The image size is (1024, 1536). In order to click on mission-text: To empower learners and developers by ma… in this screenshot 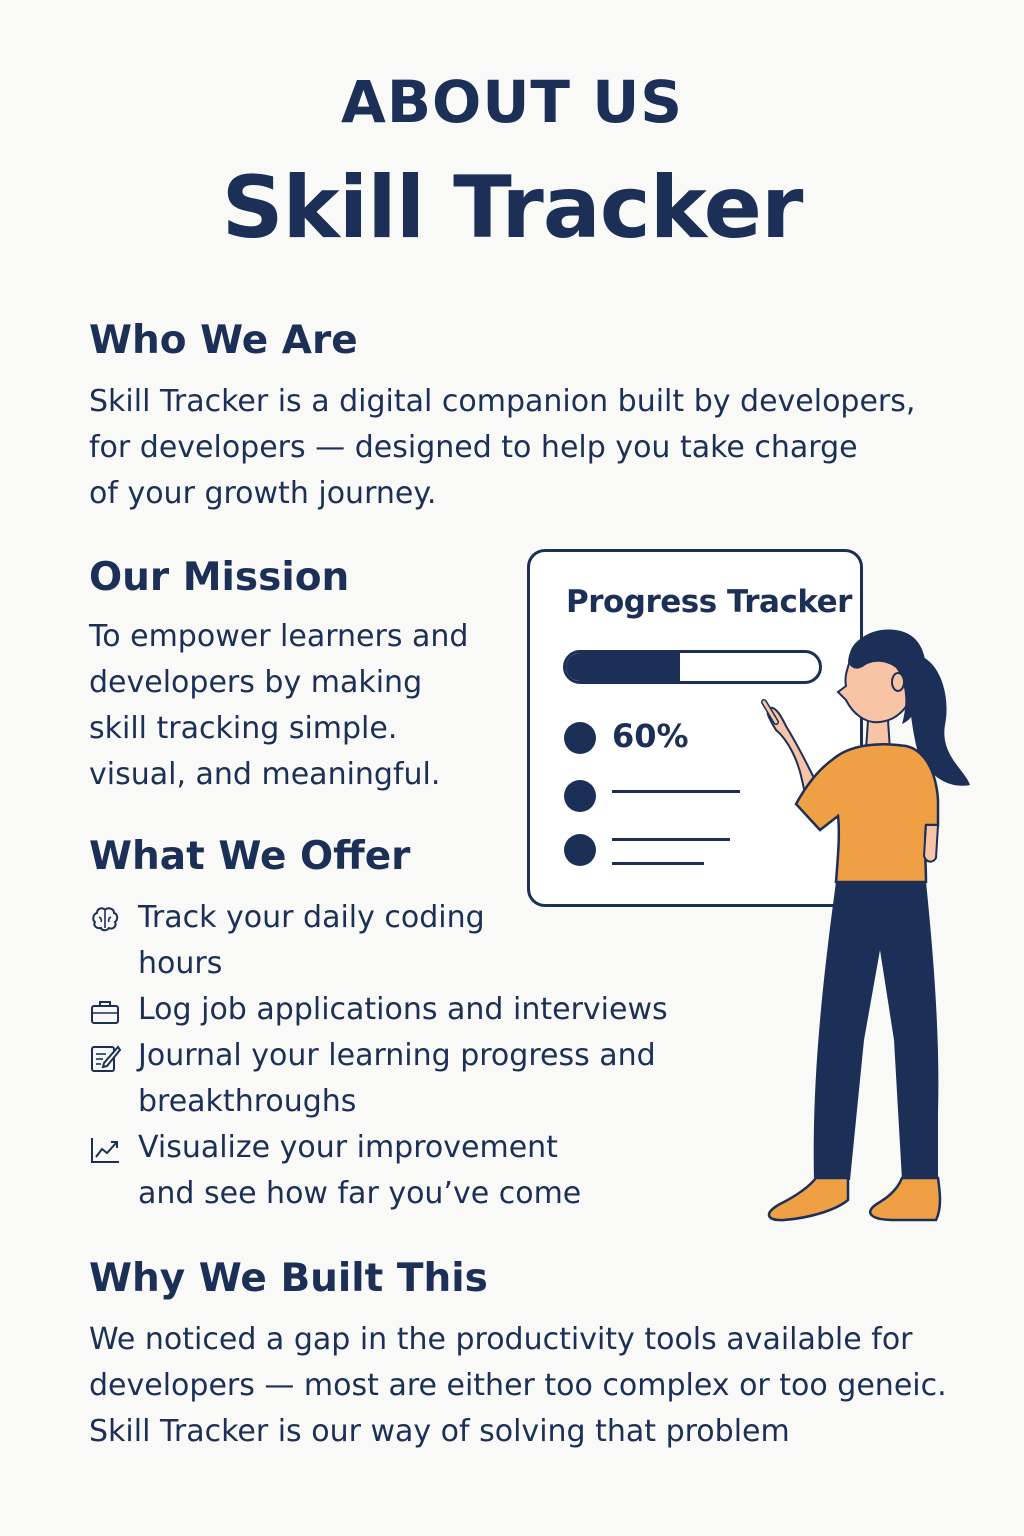, I will do `click(278, 706)`.